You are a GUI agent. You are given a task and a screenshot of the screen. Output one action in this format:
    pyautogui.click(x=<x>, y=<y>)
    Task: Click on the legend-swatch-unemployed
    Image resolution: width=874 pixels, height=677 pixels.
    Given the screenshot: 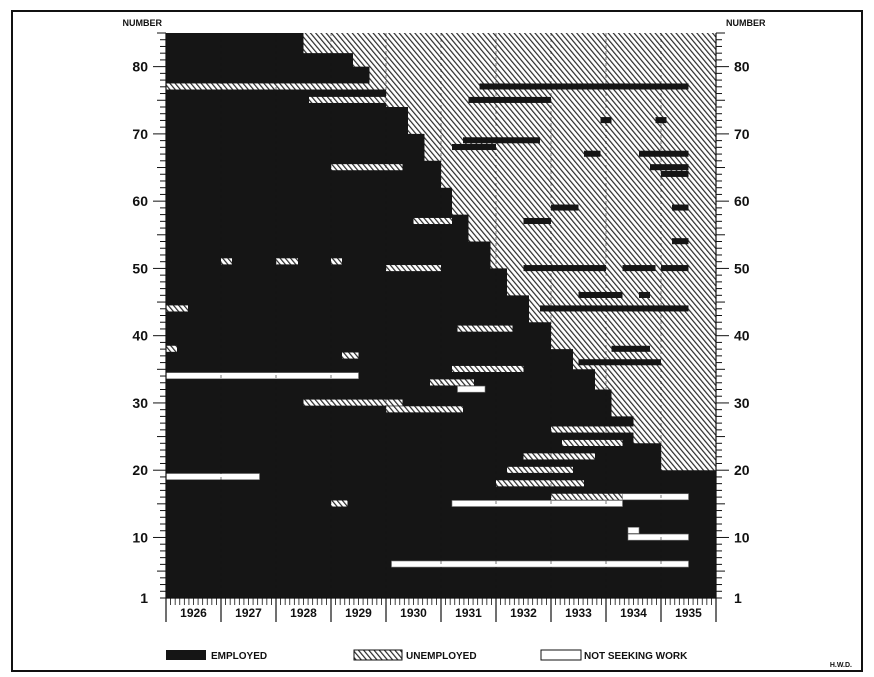 What is the action you would take?
    pyautogui.click(x=378, y=655)
    